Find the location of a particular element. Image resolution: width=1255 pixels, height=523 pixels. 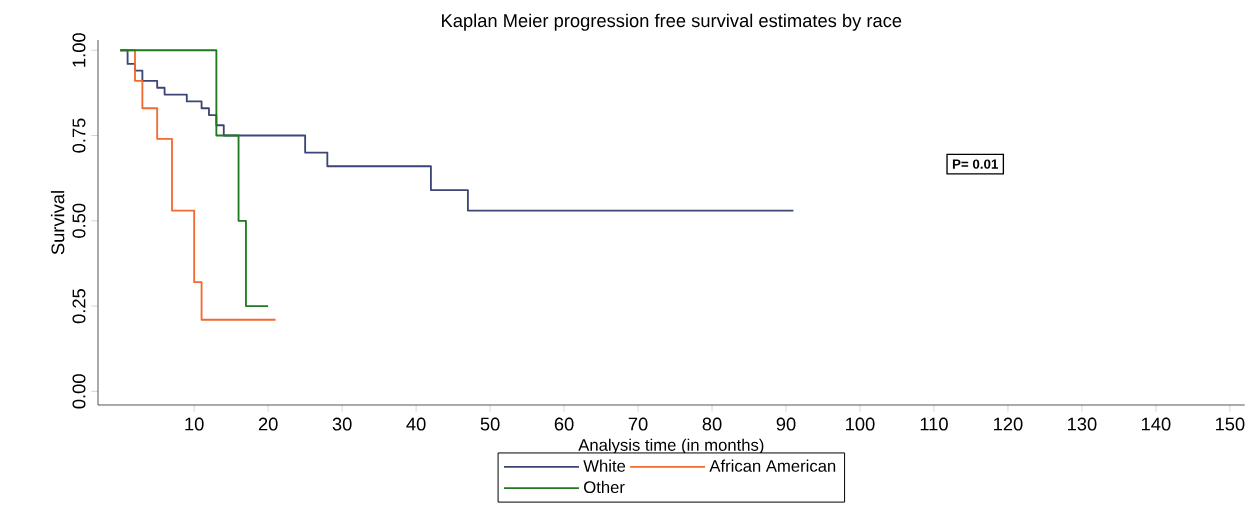

x-tick-label: 50 is located at coordinates (490, 424).